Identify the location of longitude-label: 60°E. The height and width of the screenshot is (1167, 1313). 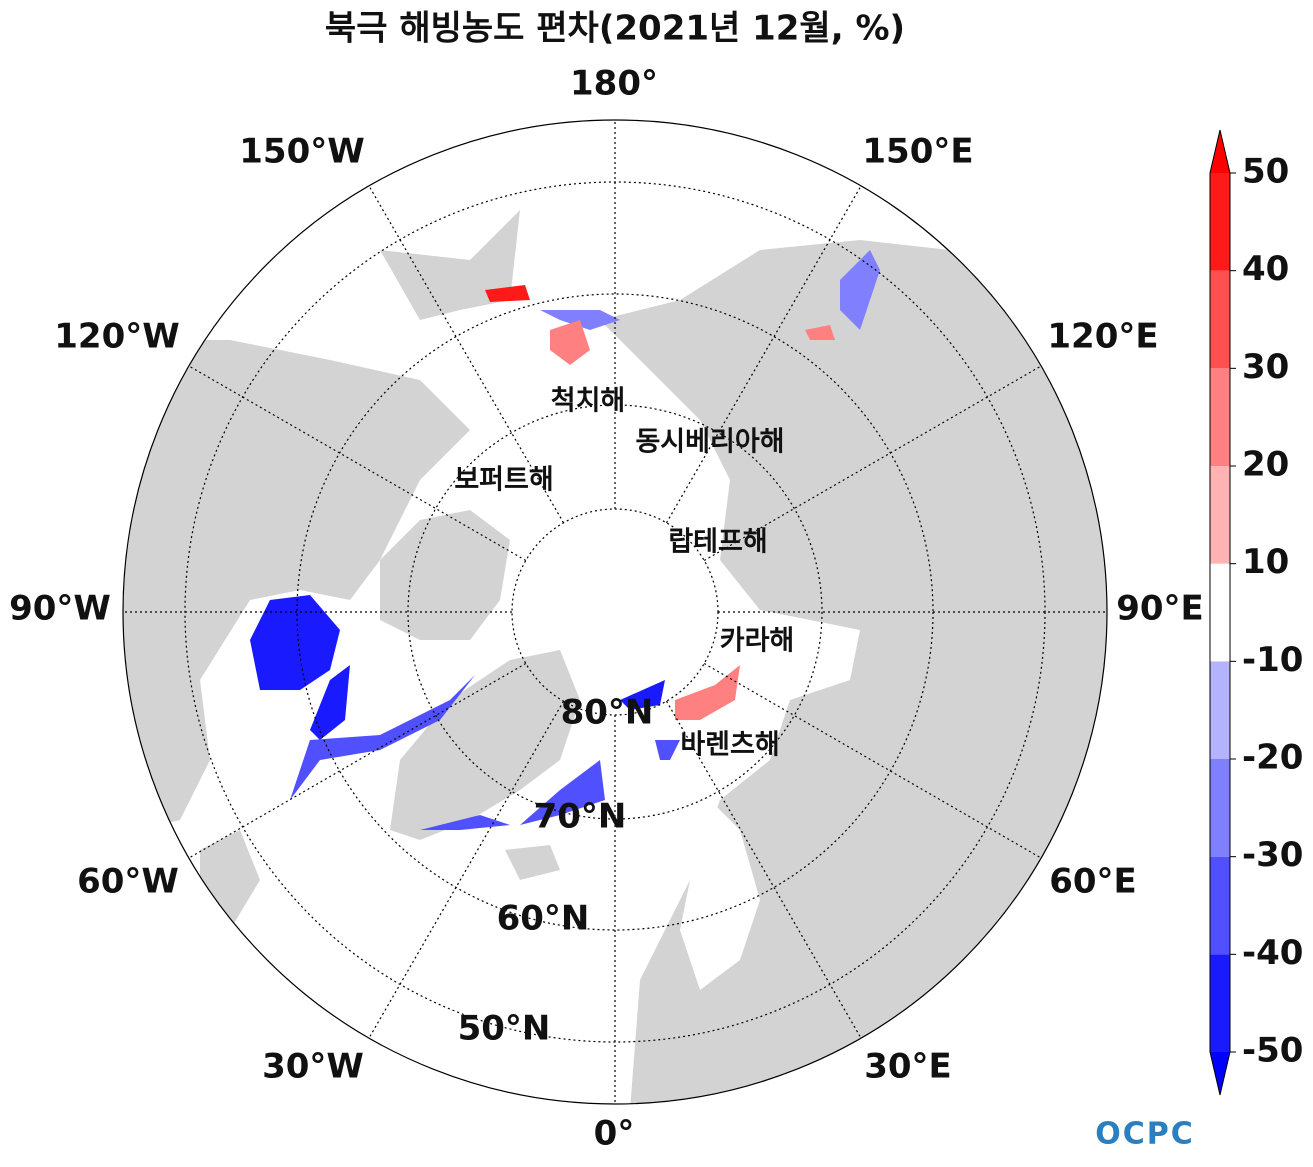
(1093, 882).